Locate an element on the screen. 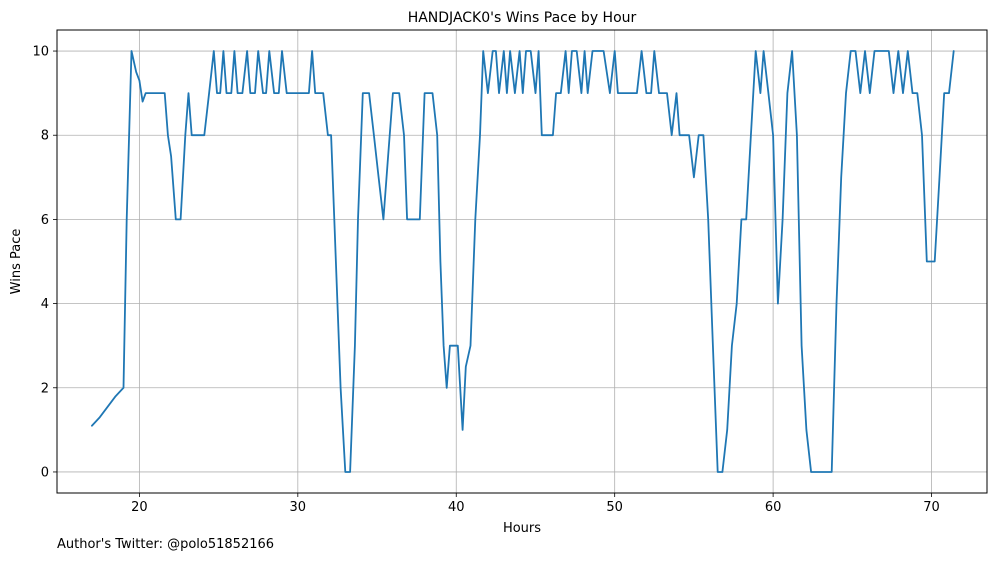 This screenshot has height=562, width=997. chart-title: HANDJACK0's Wins Pace by Hour is located at coordinates (522, 18).